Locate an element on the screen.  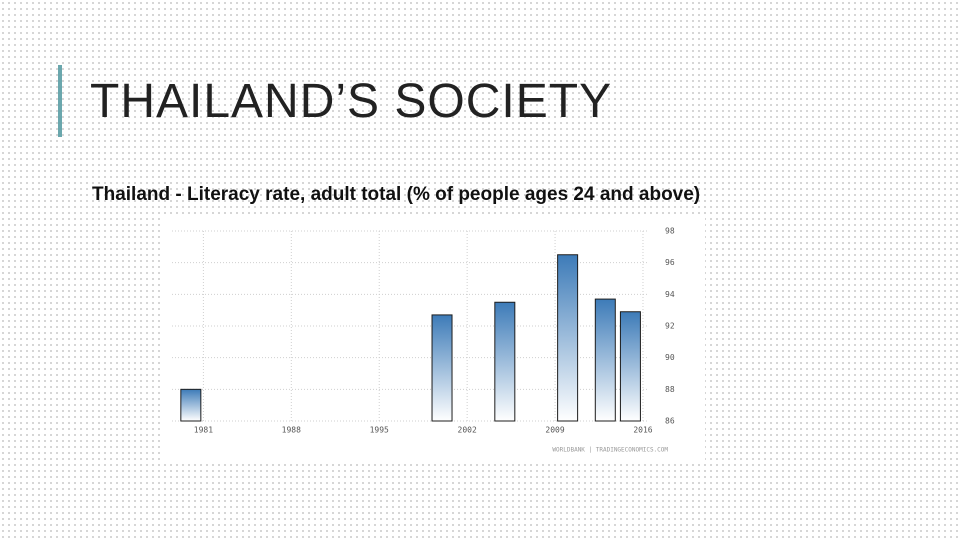
y-tick-label: 90 is located at coordinates (670, 357).